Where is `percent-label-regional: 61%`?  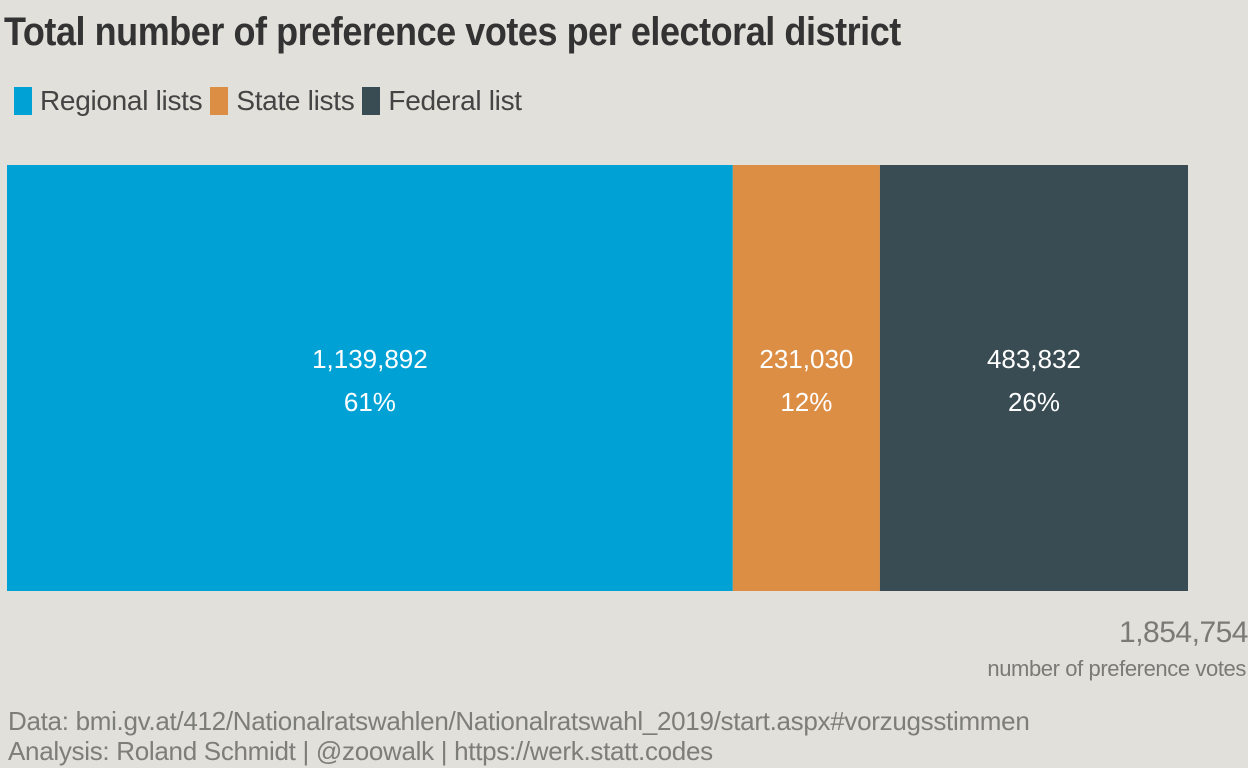
percent-label-regional: 61% is located at coordinates (370, 402).